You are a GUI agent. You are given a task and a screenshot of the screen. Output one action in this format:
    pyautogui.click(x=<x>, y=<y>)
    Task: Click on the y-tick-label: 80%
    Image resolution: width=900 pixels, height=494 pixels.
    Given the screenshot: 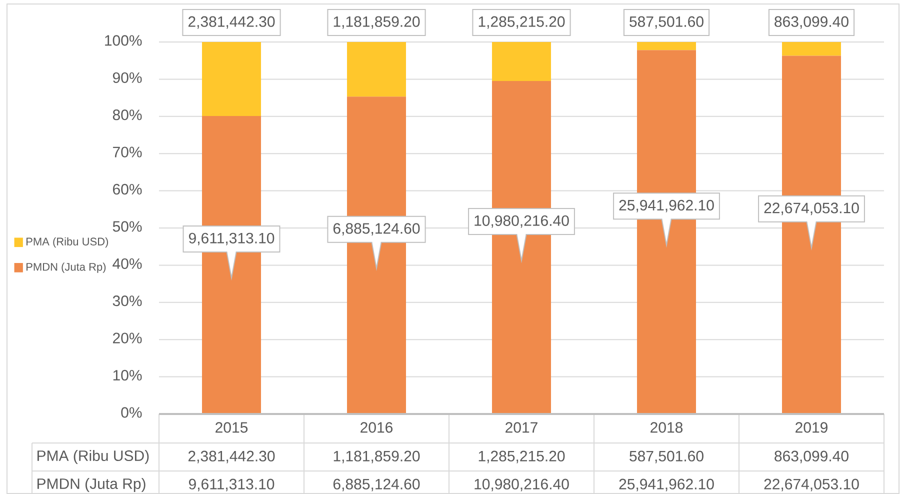 What is the action you would take?
    pyautogui.click(x=127, y=115)
    